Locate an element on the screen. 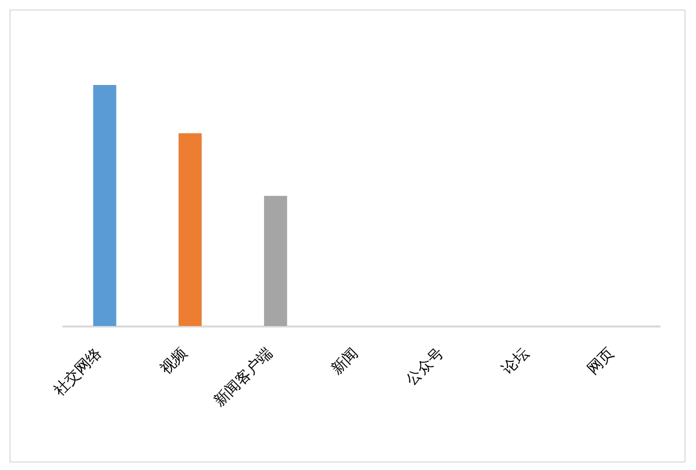 The height and width of the screenshot is (470, 696). x-tick-label: 新闻客户端 is located at coordinates (243, 377).